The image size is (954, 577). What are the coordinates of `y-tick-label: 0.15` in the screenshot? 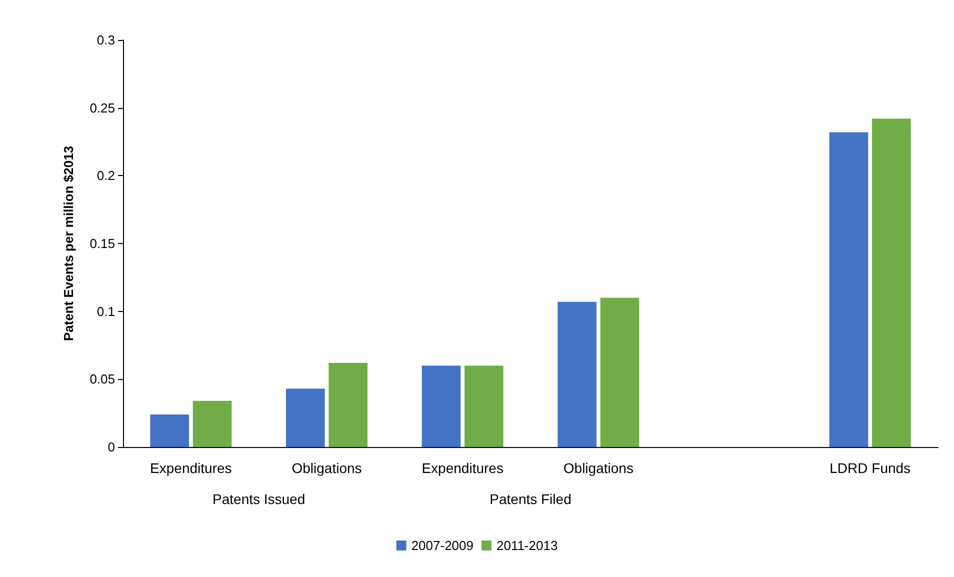 It's located at (102, 243).